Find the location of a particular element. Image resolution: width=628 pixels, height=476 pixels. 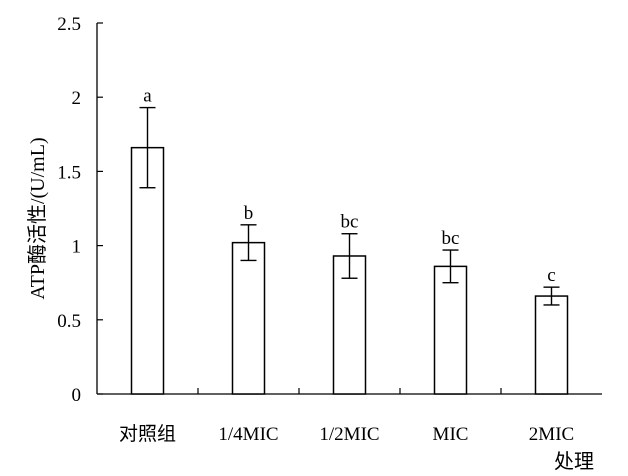

x-category-label: 1/2MIC is located at coordinates (349, 434).